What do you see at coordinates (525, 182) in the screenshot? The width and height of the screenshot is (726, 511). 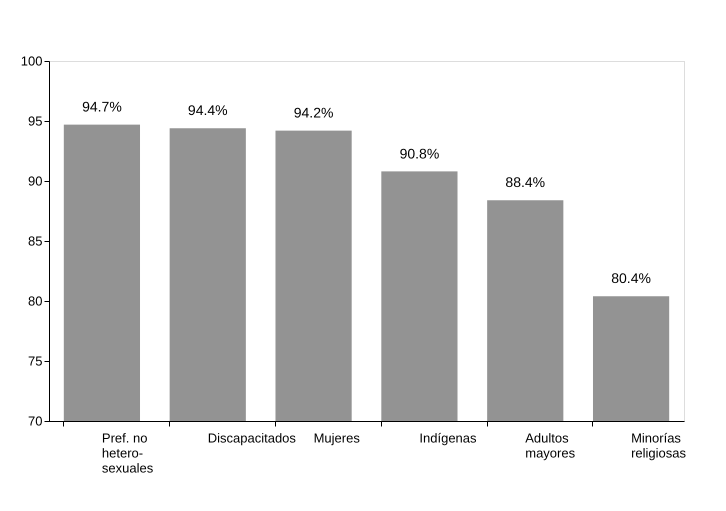 I see `data-label: 88.4%` at bounding box center [525, 182].